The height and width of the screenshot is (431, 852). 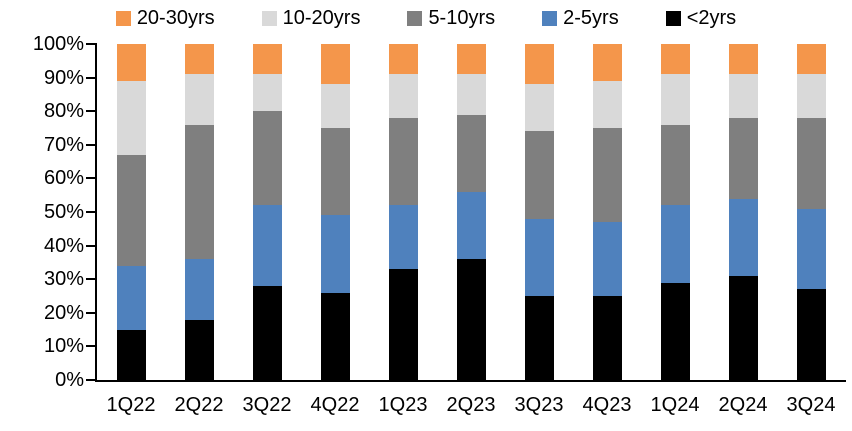 I want to click on y-axis-tick-label: 30%, so click(x=63, y=279).